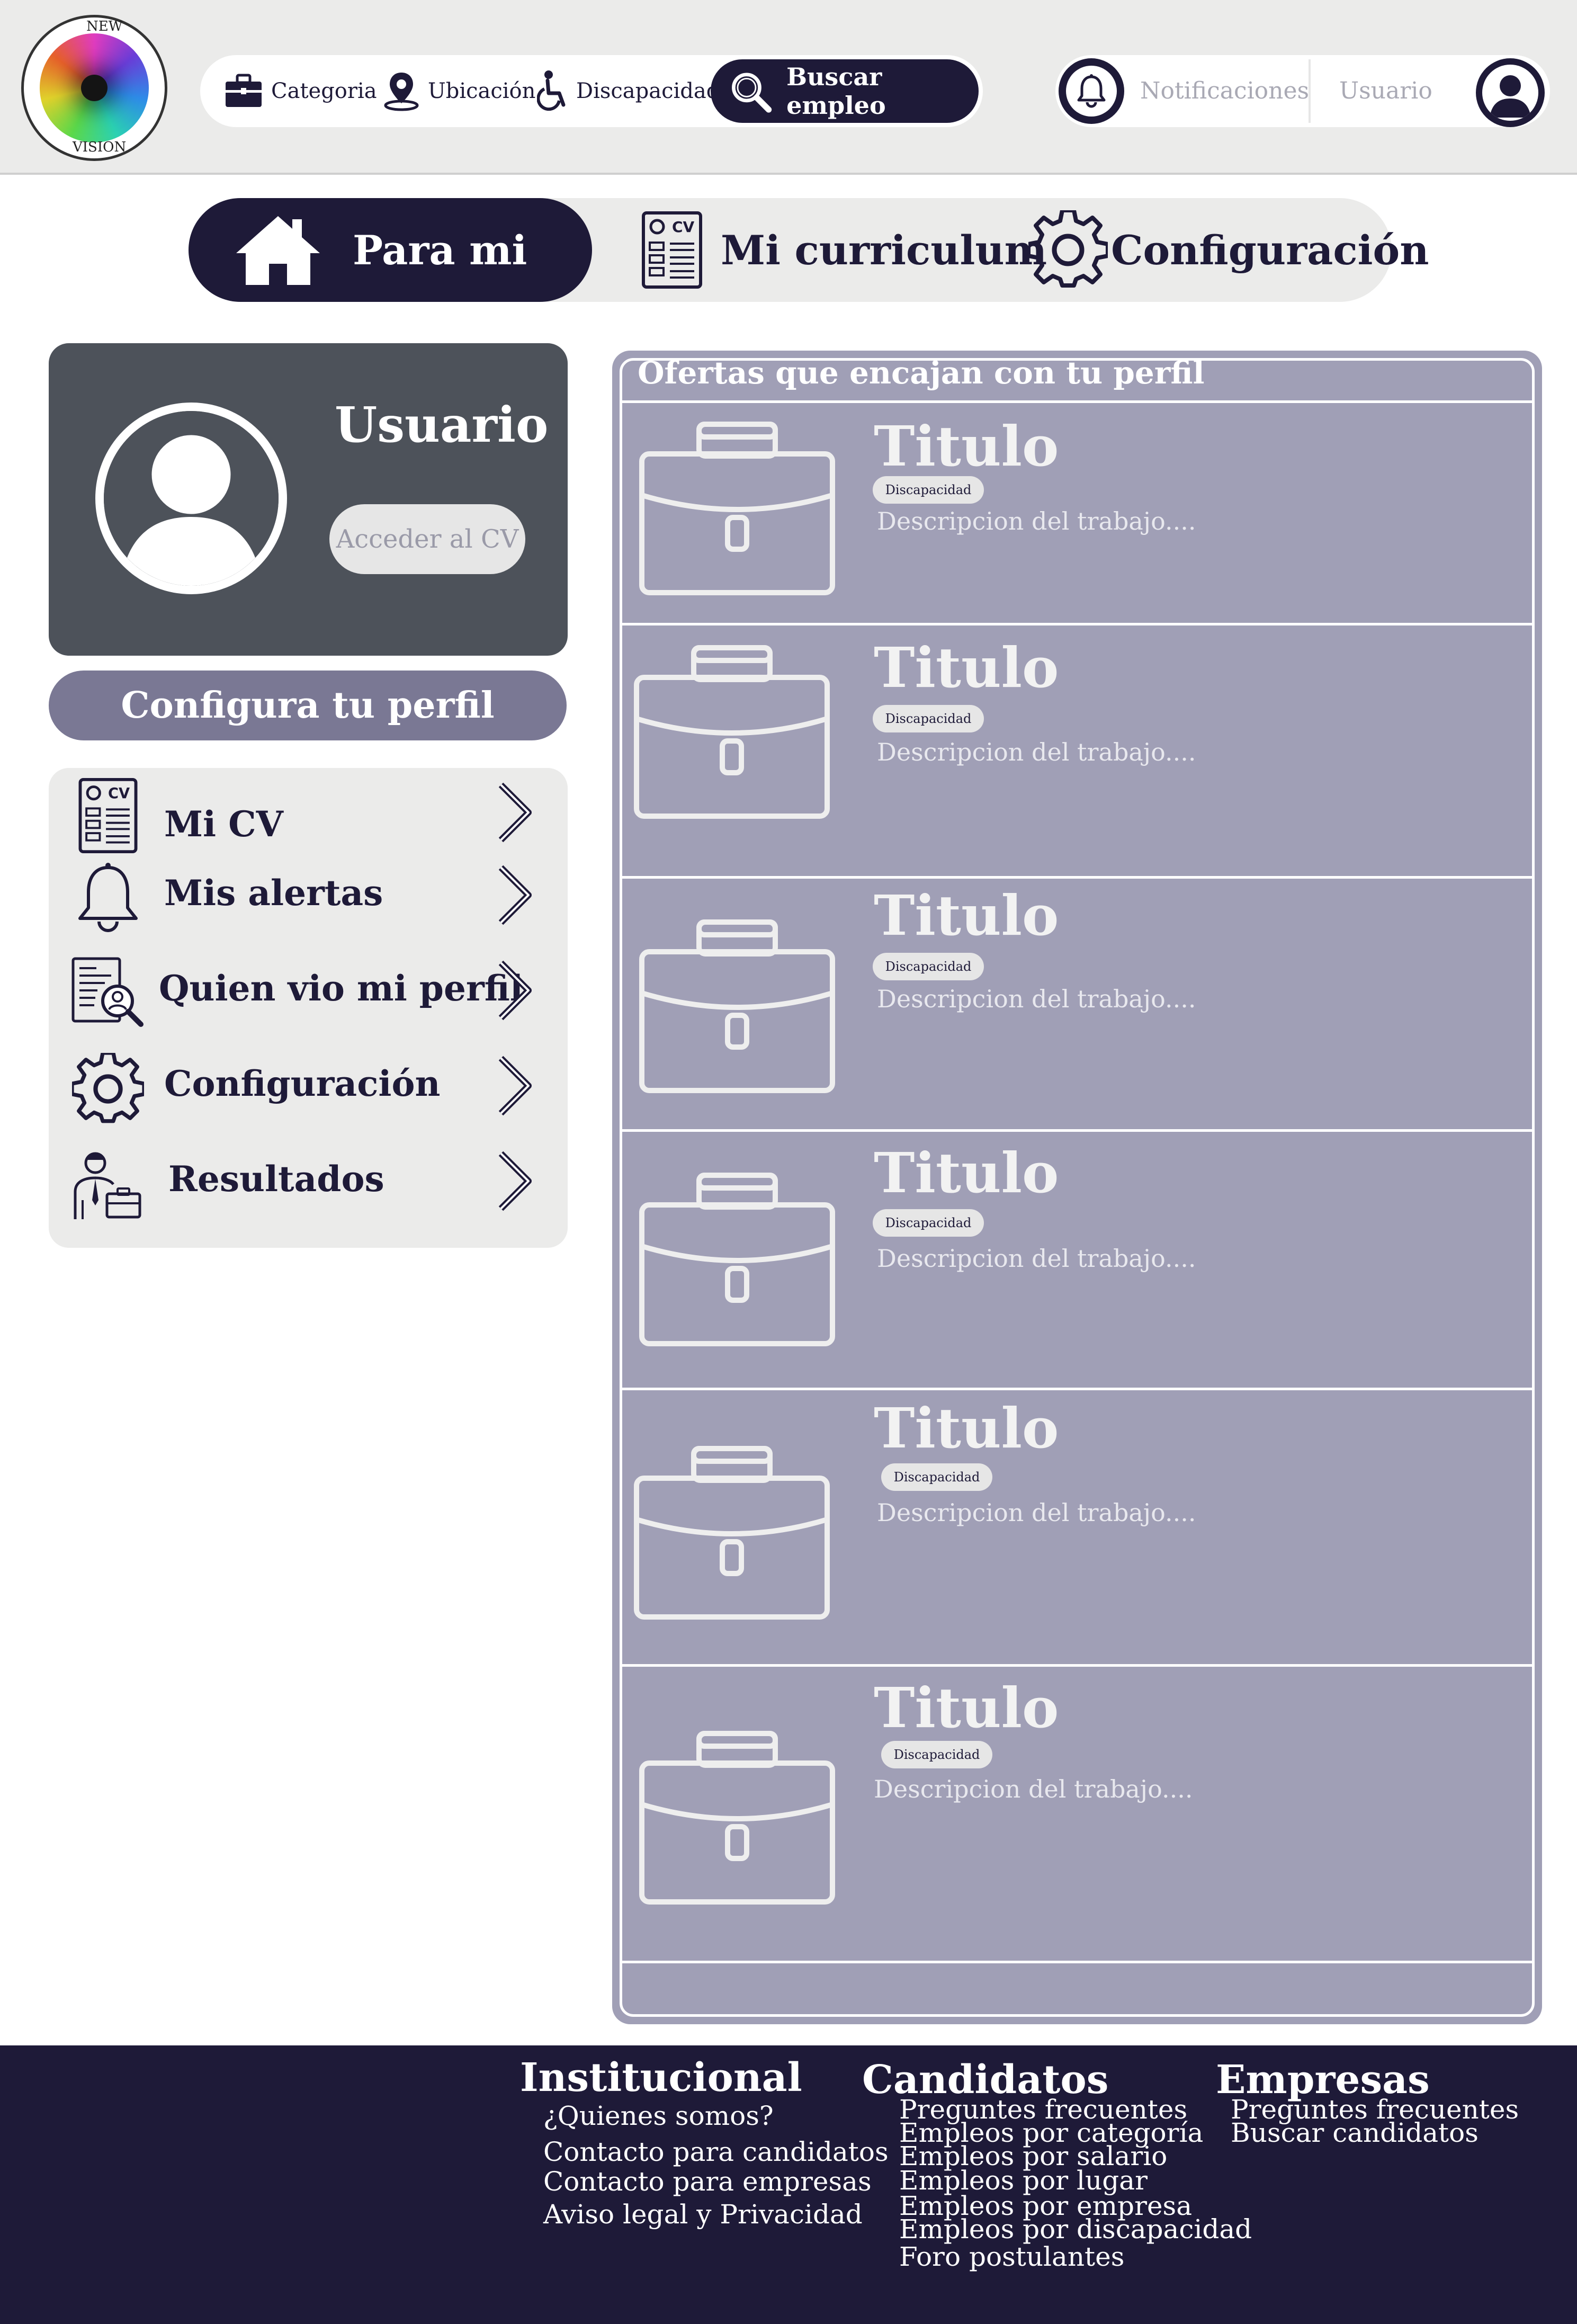 The image size is (1577, 2324). What do you see at coordinates (308, 705) in the screenshot?
I see `configure-profile-button: Configura tu perfil` at bounding box center [308, 705].